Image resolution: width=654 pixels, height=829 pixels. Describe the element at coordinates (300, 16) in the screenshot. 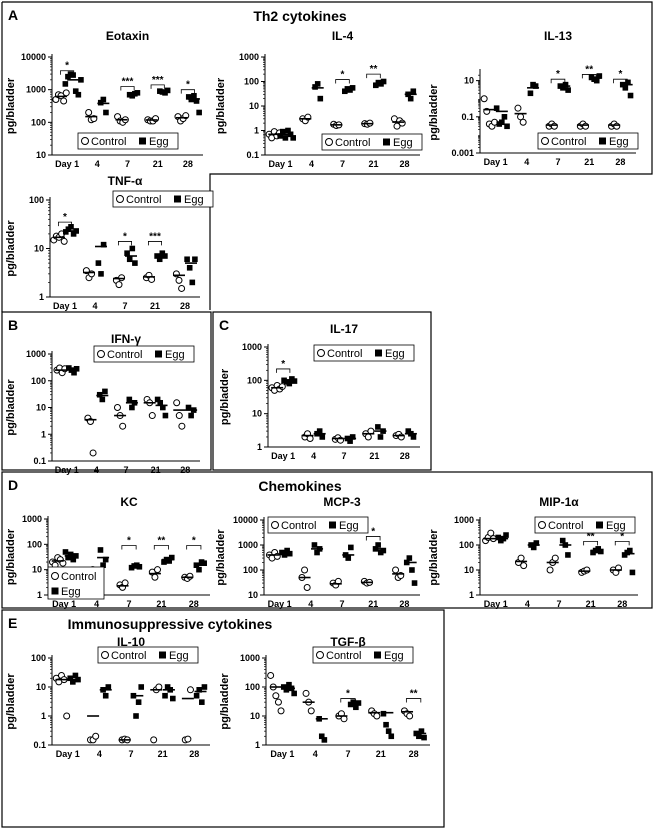

I see `section-title-th2: Th2 cytokines` at that location.